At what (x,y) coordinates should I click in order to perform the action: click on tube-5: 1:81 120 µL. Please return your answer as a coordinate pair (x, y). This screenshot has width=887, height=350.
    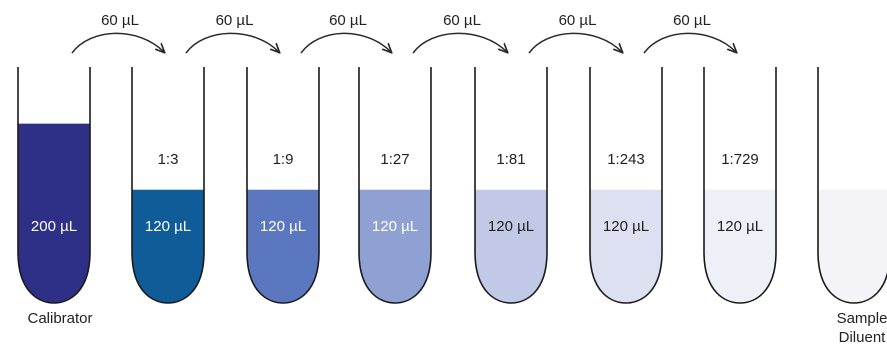
    Looking at the image, I should click on (511, 185).